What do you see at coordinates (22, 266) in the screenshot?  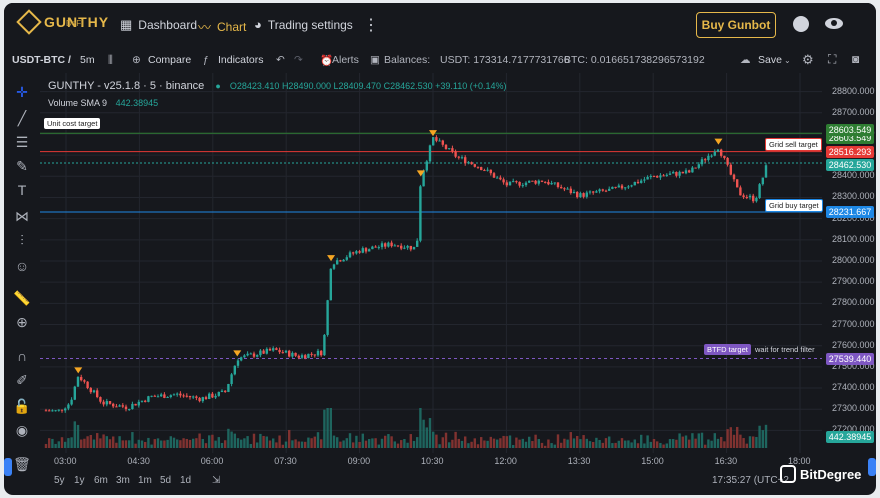 I see `emoji-icon: ☺` at bounding box center [22, 266].